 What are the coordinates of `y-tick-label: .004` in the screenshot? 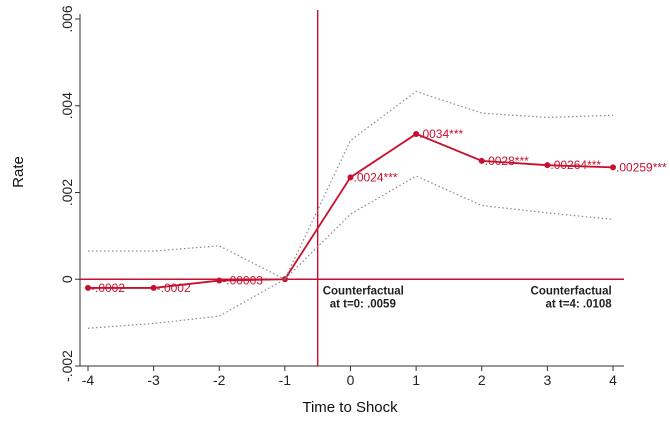 It's located at (67, 105).